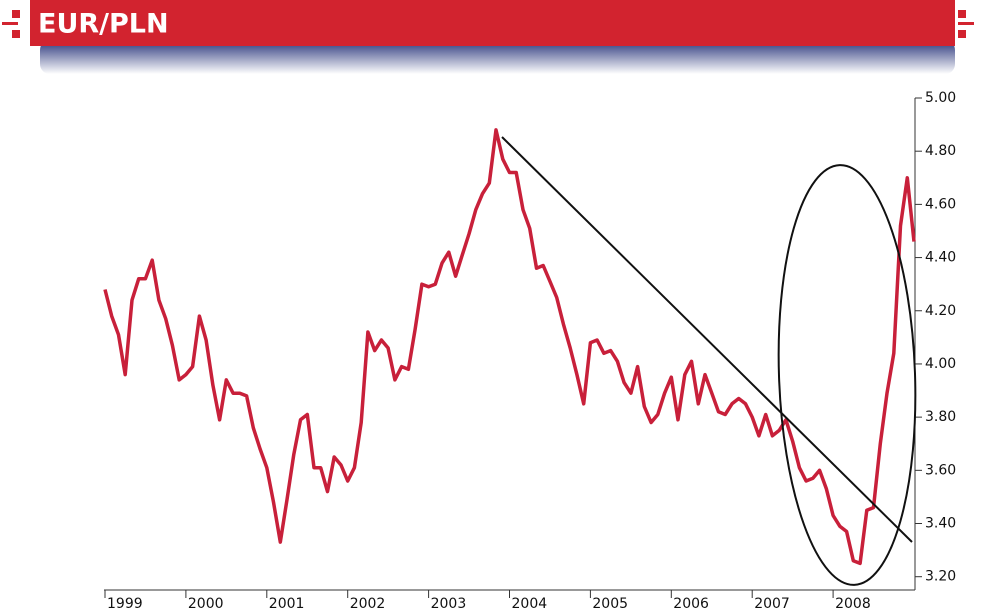  I want to click on y-tick-label: 3.40, so click(940, 524).